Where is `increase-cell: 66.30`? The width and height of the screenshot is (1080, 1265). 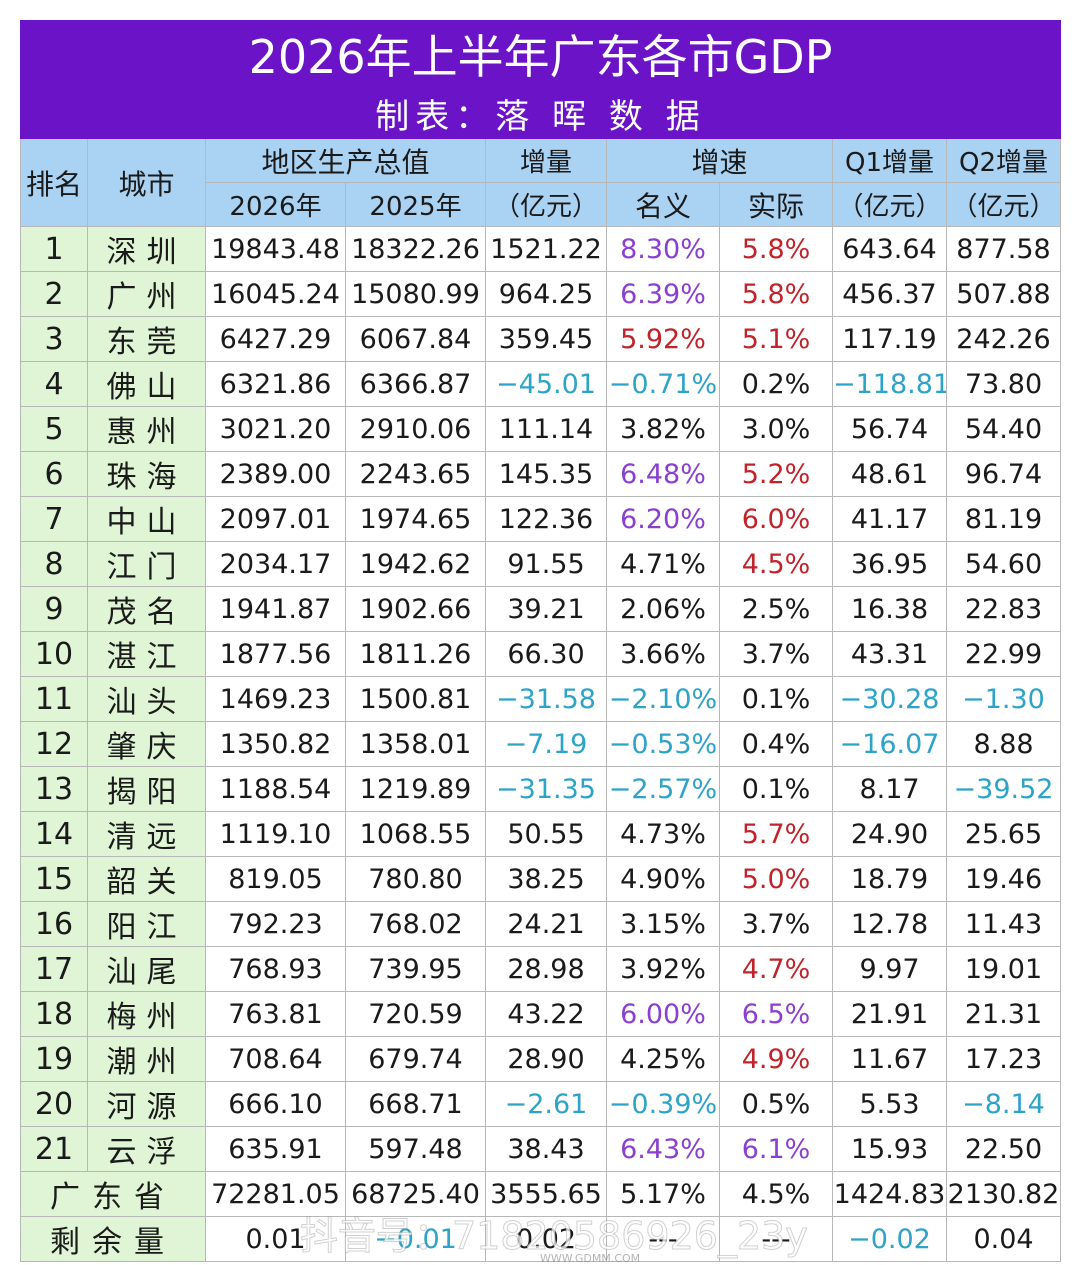
increase-cell: 66.30 is located at coordinates (546, 654).